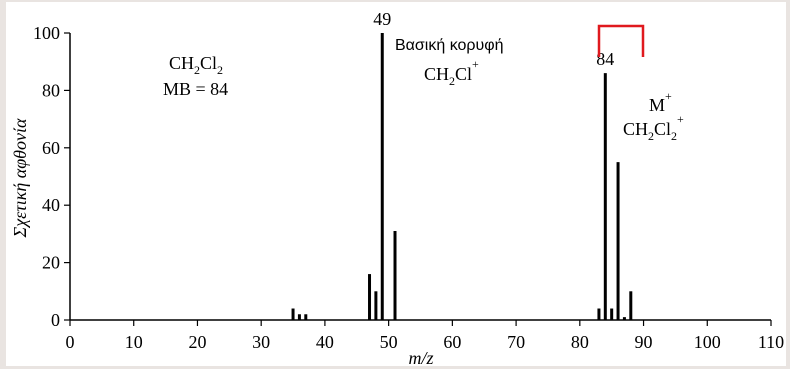 This screenshot has height=369, width=790. I want to click on x-axis-label: m/z, so click(420, 357).